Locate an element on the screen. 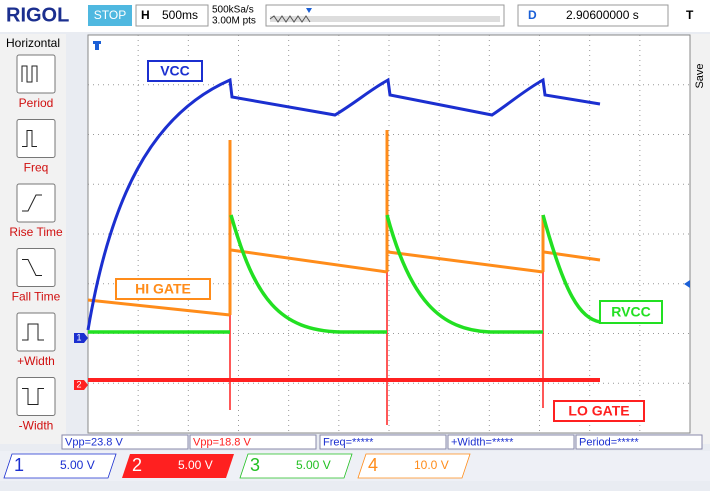 The width and height of the screenshot is (710, 491). save-button: Save is located at coordinates (700, 75).